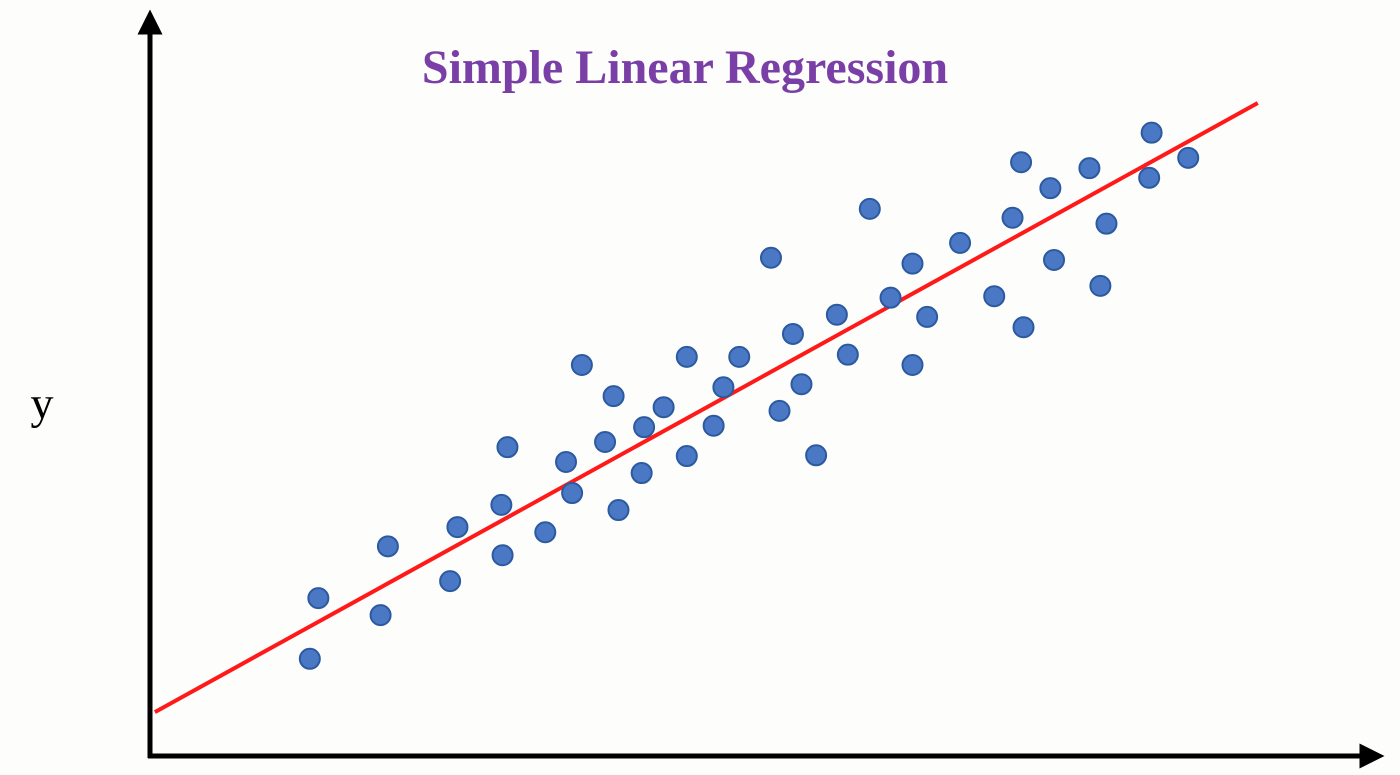 The image size is (1400, 775). I want to click on y-axis-label: y, so click(42, 403).